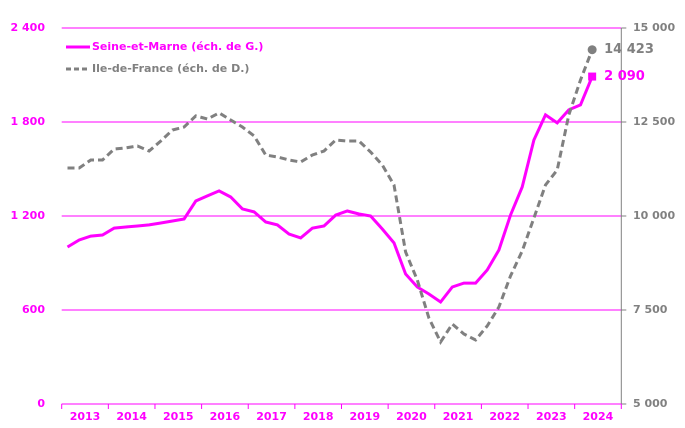 This screenshot has width=685, height=428. Describe the element at coordinates (131, 416) in the screenshot. I see `x-tick-label: 2014` at that location.